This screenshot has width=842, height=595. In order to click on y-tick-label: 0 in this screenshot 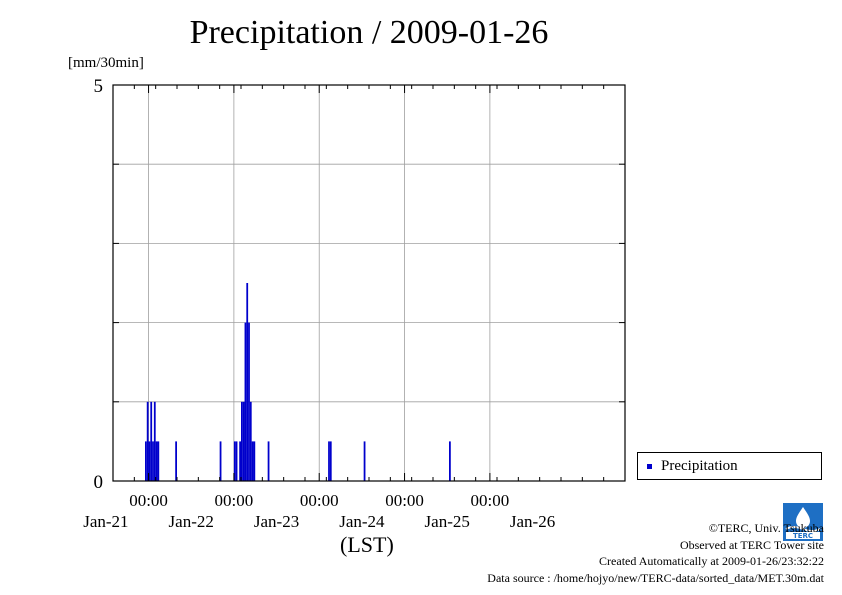, I will do `click(99, 482)`.